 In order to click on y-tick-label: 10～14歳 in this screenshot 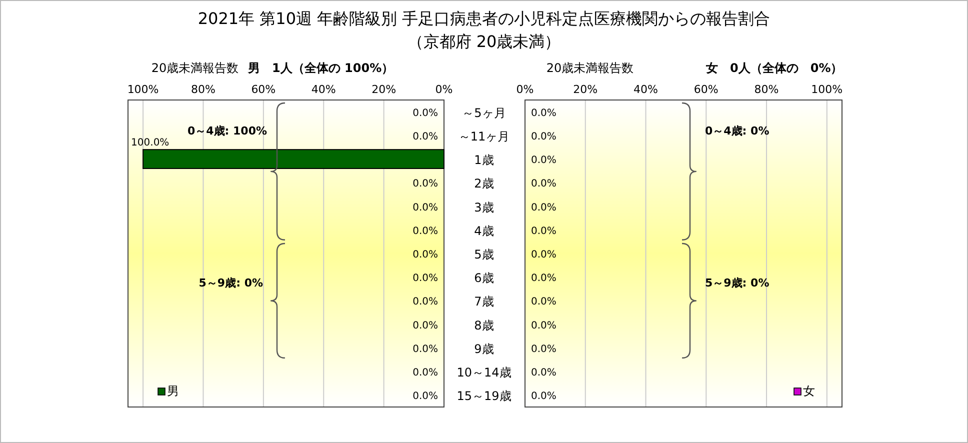, I will do `click(484, 373)`.